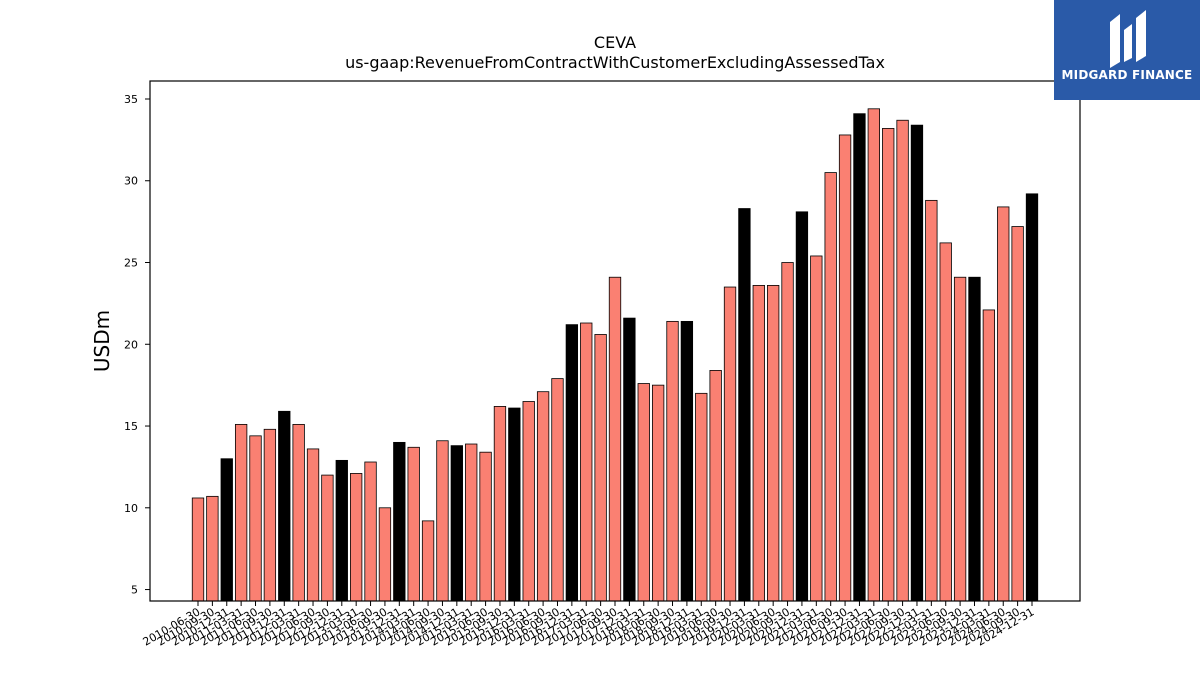  I want to click on y-tick-label: 5, so click(134, 590).